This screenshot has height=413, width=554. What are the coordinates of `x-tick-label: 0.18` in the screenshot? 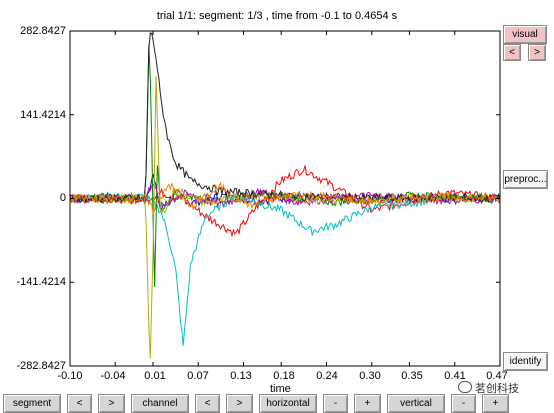 It's located at (284, 376).